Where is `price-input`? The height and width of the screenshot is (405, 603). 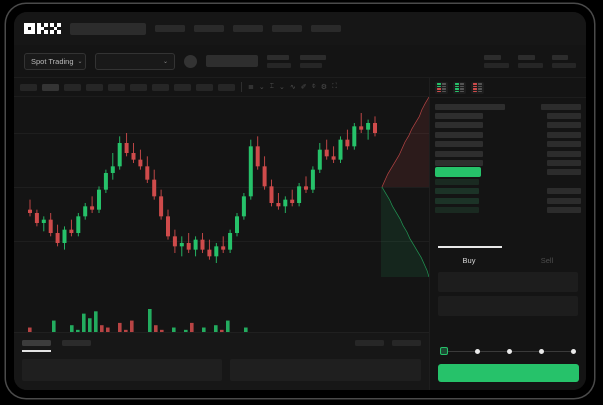 price-input is located at coordinates (508, 282).